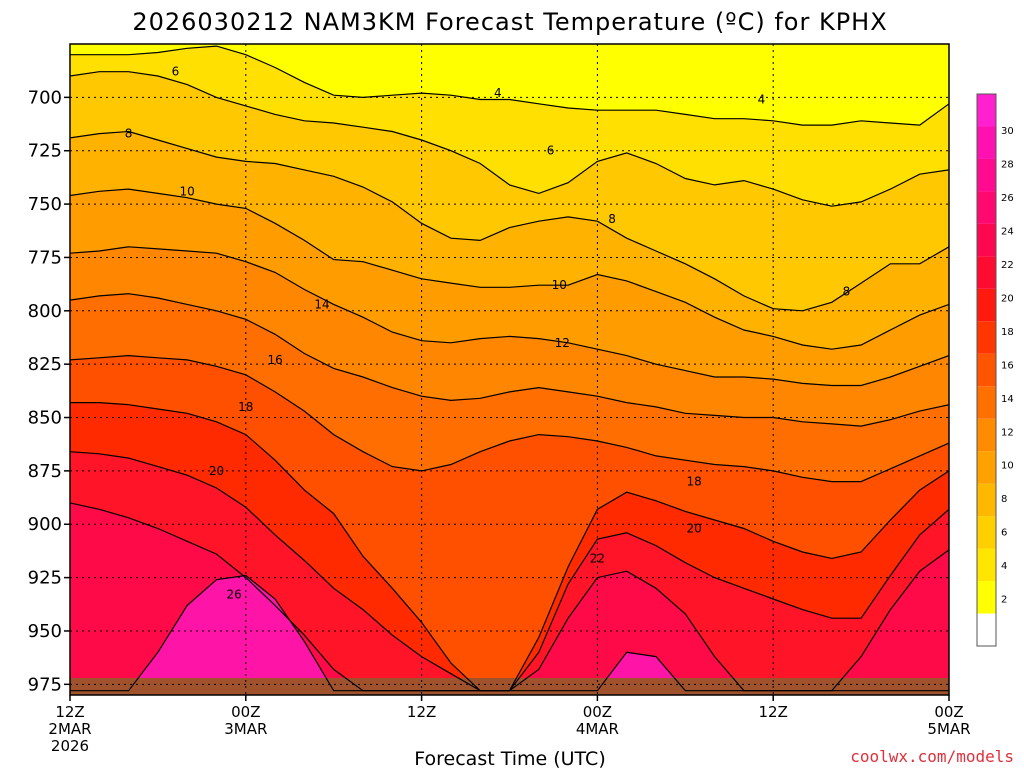  Describe the element at coordinates (1004, 533) in the screenshot. I see `colorbar-label: 6` at that location.